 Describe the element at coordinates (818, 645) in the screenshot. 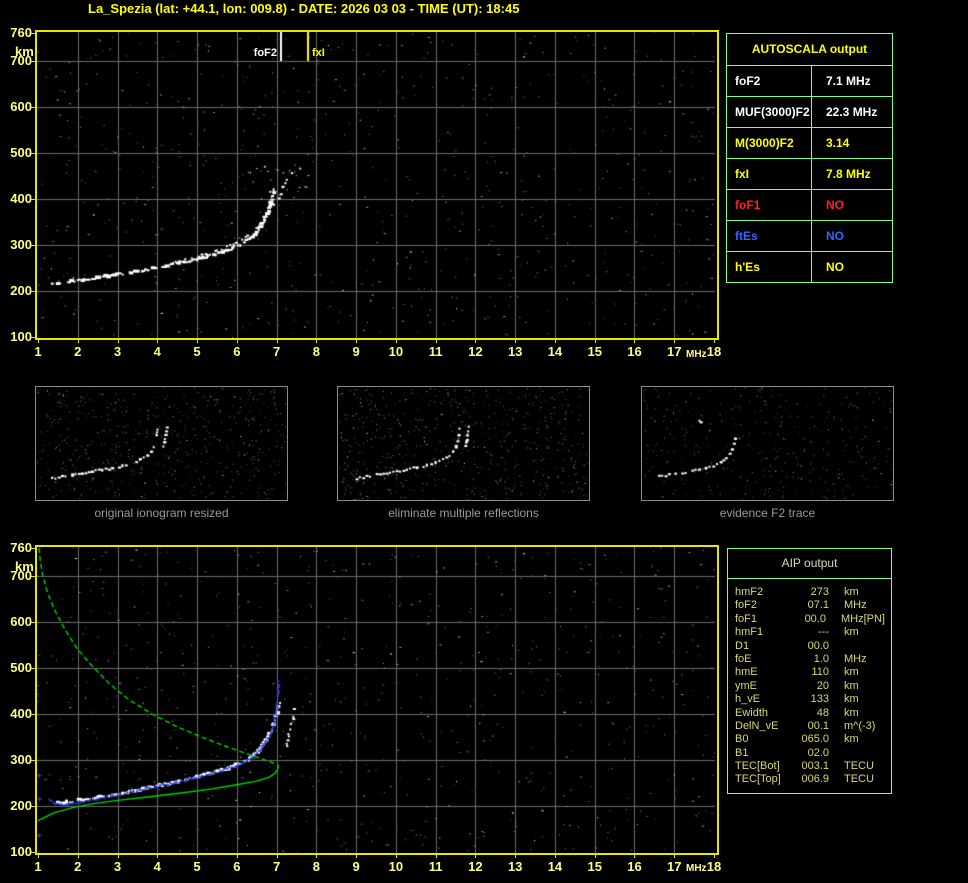

I see `aip-value: 00.0` at that location.